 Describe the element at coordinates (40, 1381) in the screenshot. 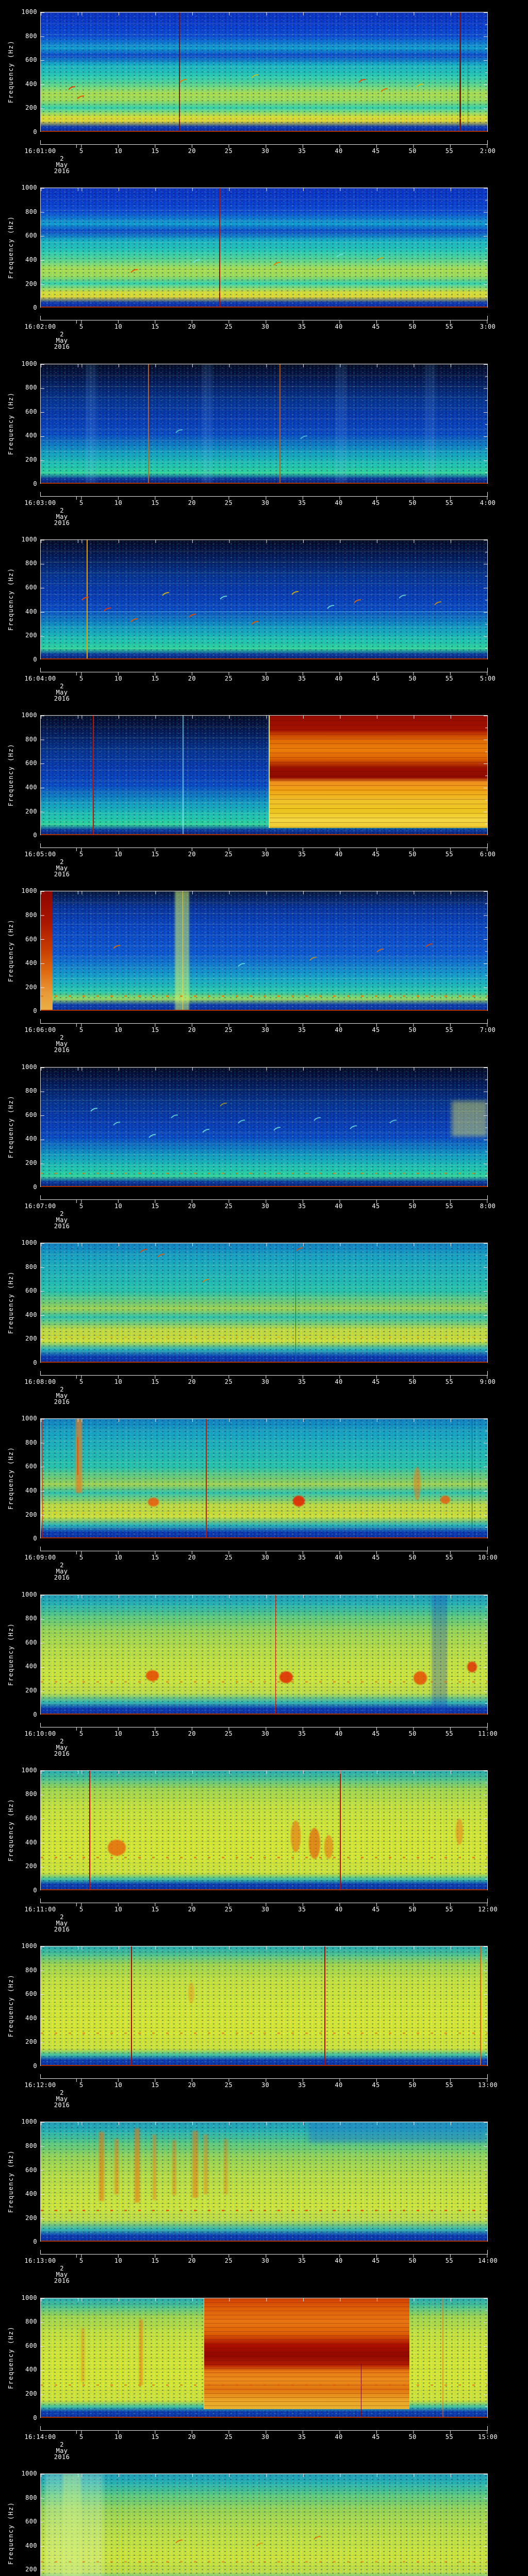

I see `x-start-time-label: 16:08:00` at that location.